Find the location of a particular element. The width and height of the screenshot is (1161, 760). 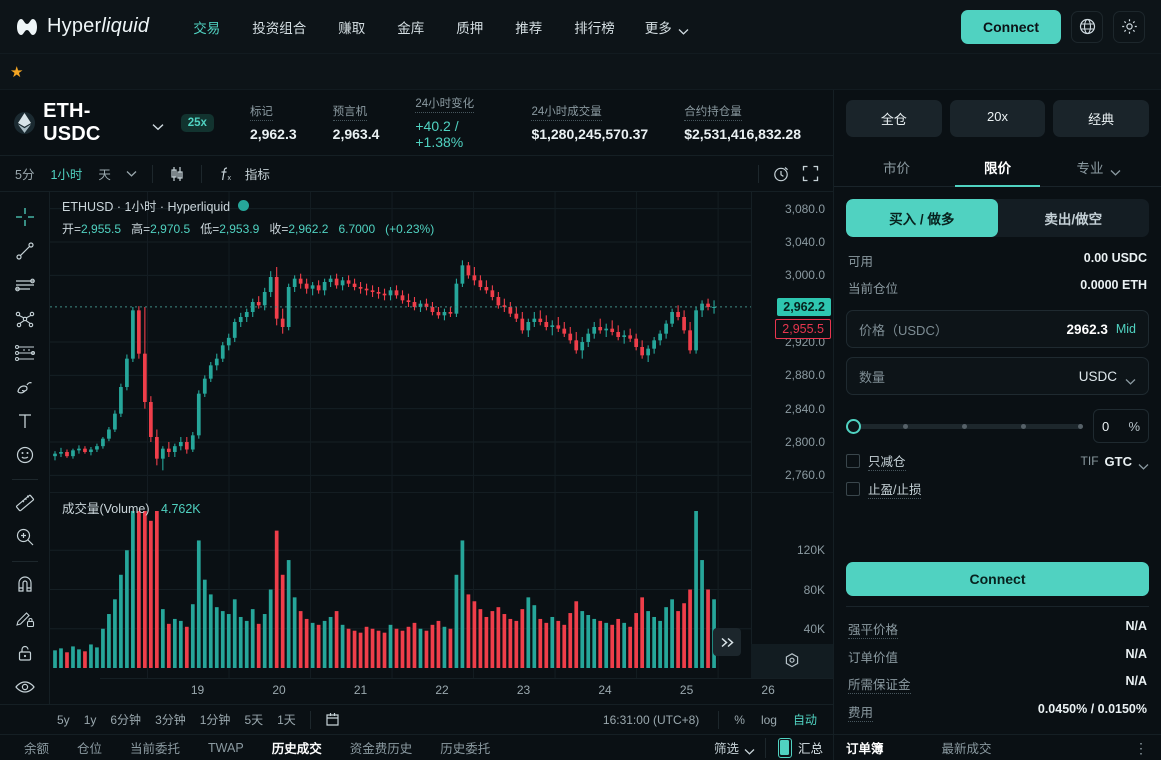

alert-clock-icon is located at coordinates (781, 174).